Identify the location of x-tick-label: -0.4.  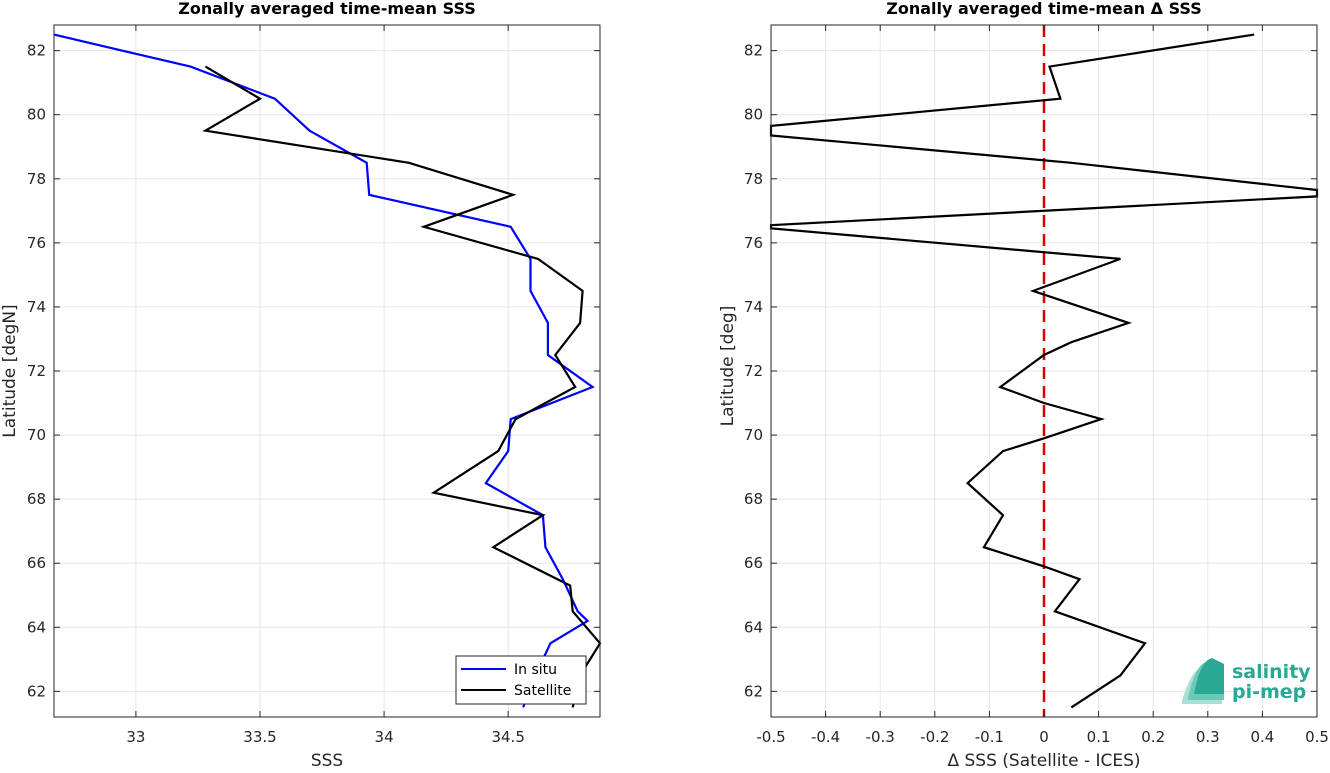
(825, 737).